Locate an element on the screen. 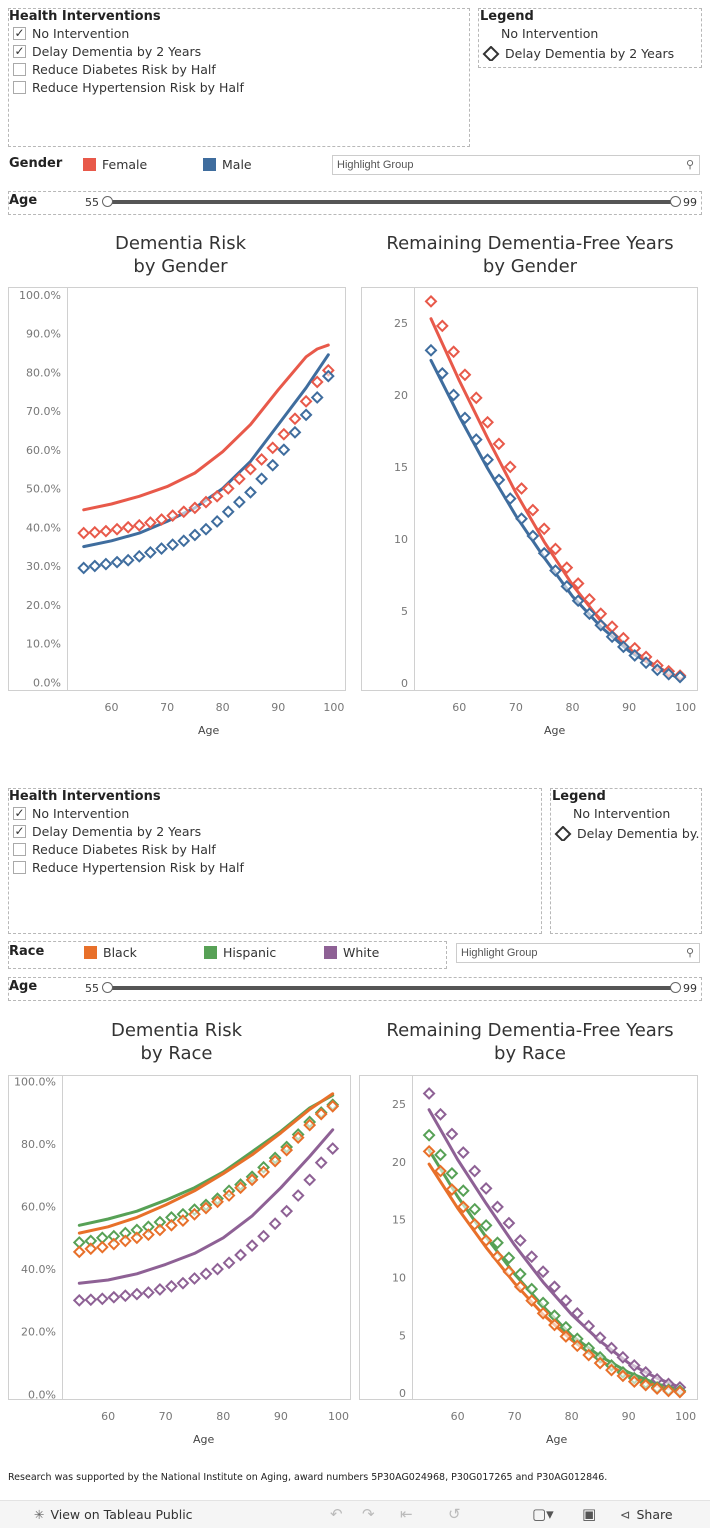  y-tick-label: 10.0% is located at coordinates (43, 644).